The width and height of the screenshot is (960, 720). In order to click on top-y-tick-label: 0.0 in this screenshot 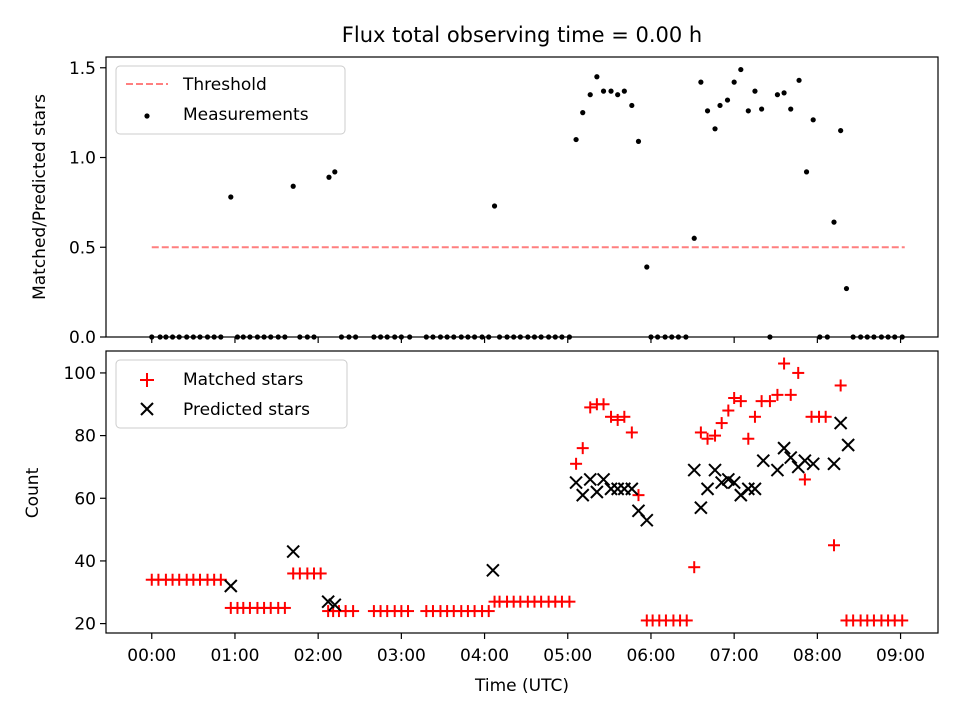, I will do `click(82, 338)`.